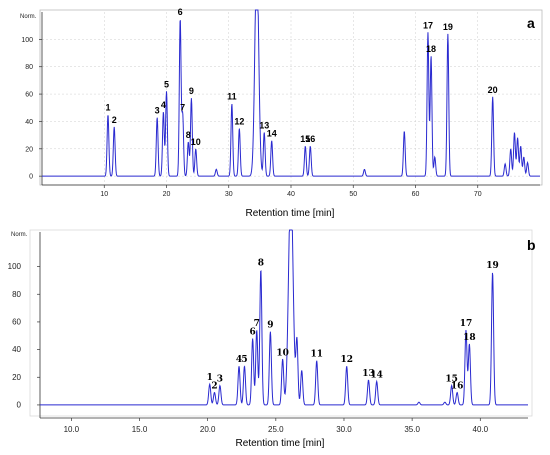 This screenshot has height=455, width=550. Describe the element at coordinates (16, 377) in the screenshot. I see `panel-b-y-tick-label: 20` at that location.